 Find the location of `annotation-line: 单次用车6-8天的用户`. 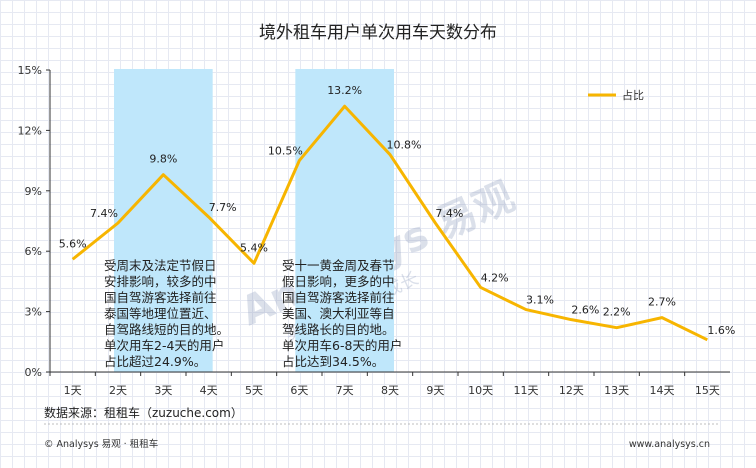

annotation-line: 单次用车6-8天的用户 is located at coordinates (342, 345).